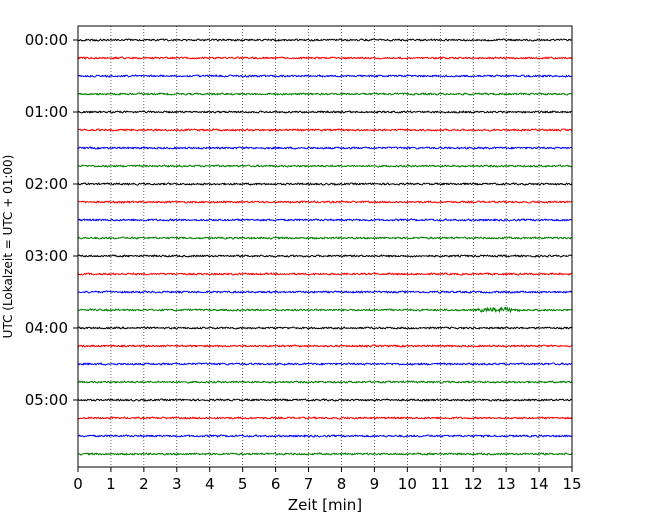 The image size is (650, 520). Describe the element at coordinates (243, 484) in the screenshot. I see `x-tick-label: 5` at that location.